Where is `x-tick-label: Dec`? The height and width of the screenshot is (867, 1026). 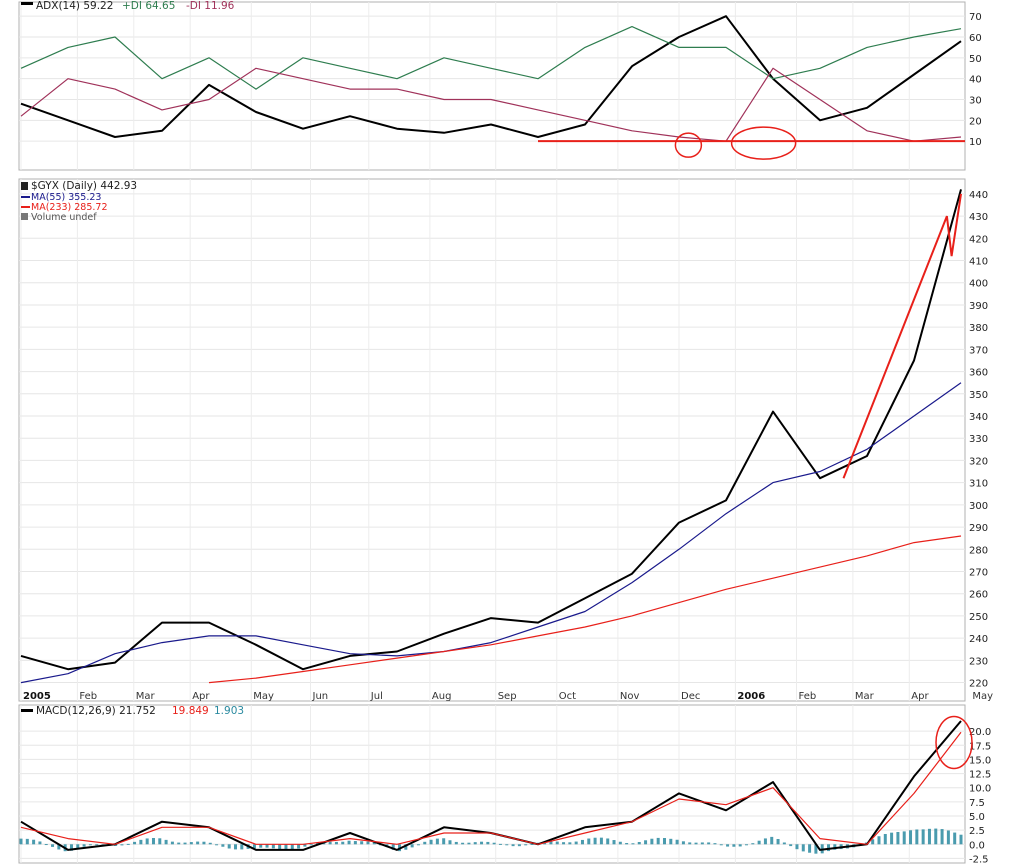 x-tick-label: Dec is located at coordinates (690, 696).